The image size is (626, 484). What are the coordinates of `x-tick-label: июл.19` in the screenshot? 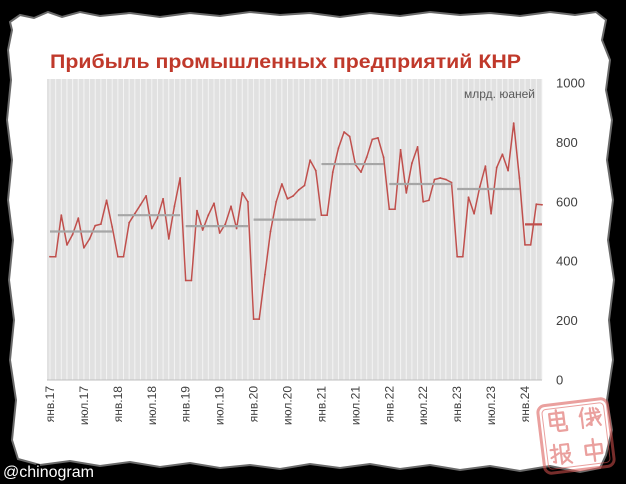 It's located at (220, 405).